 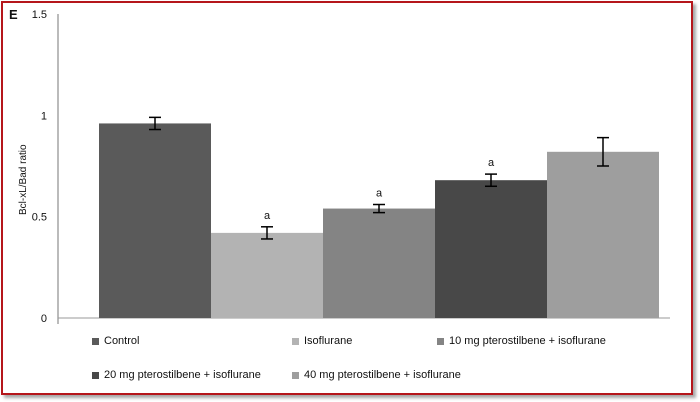 What do you see at coordinates (13, 14) in the screenshot?
I see `panel-label: E` at bounding box center [13, 14].